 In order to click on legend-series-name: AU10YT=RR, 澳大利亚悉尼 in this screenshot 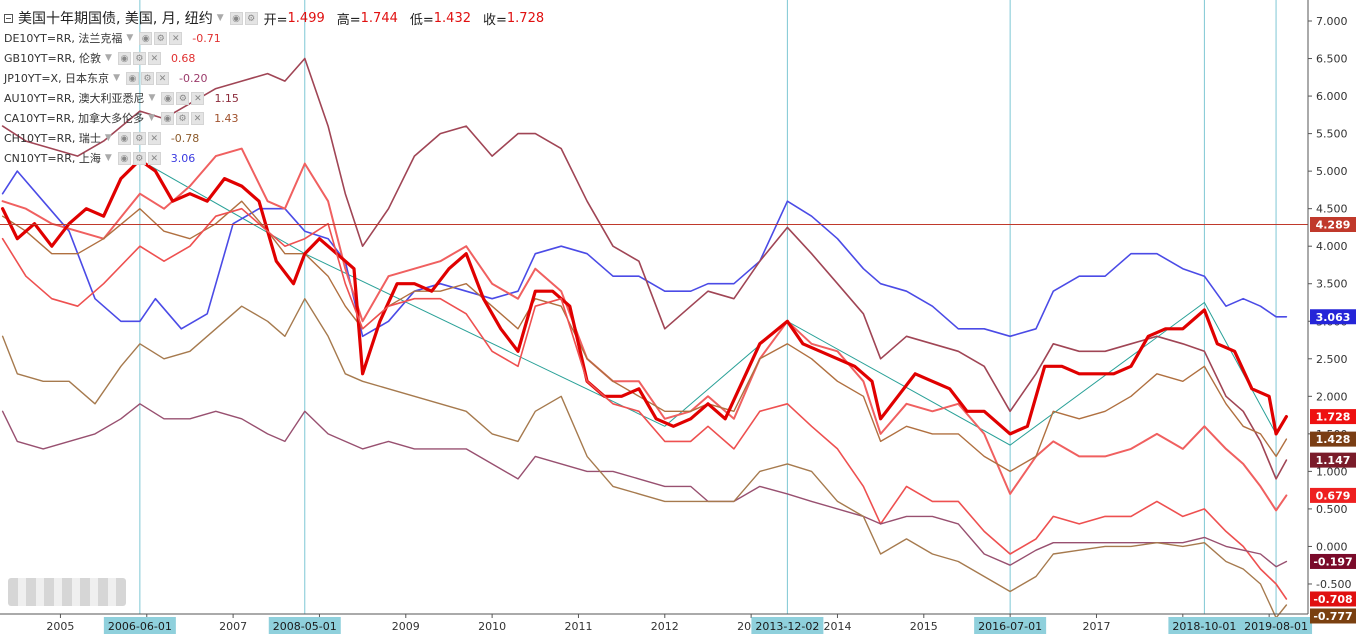, I will do `click(74, 98)`.